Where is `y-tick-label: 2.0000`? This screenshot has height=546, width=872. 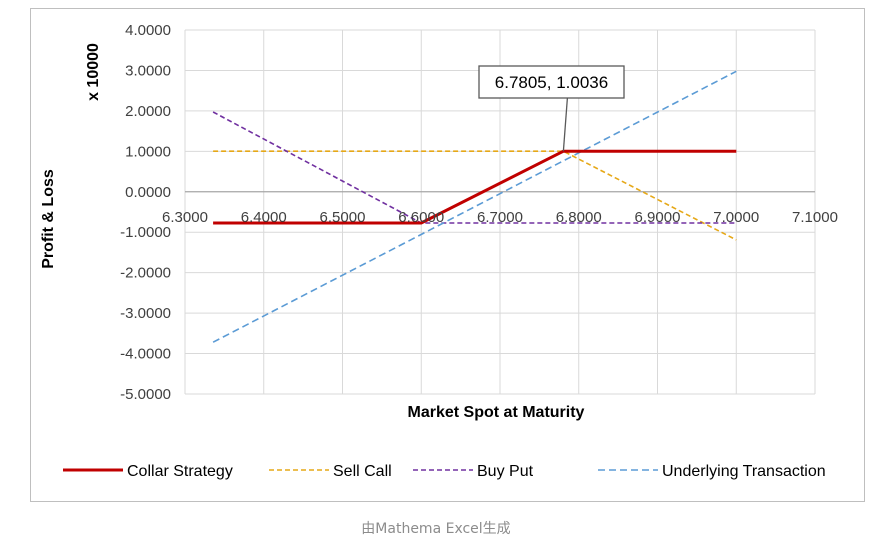
y-tick-label: 2.0000 is located at coordinates (148, 111).